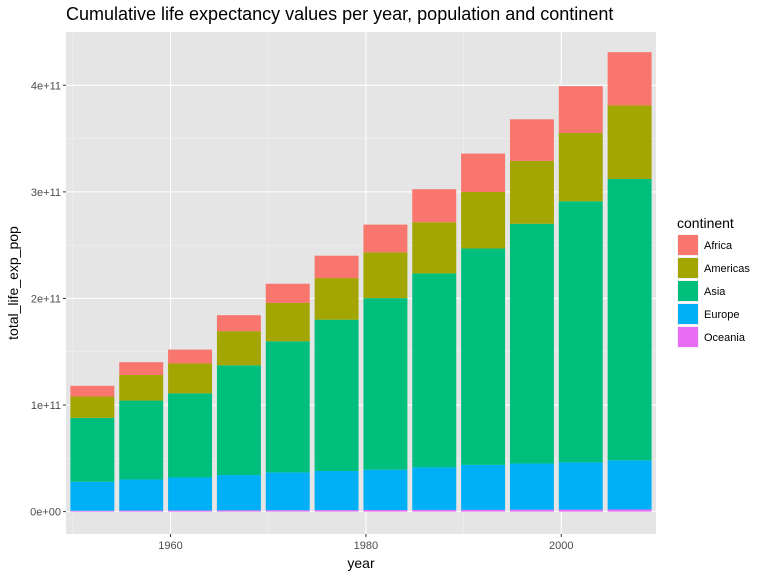 The height and width of the screenshot is (576, 768). What do you see at coordinates (46, 193) in the screenshot?
I see `y-tick-label: 3e+11` at bounding box center [46, 193].